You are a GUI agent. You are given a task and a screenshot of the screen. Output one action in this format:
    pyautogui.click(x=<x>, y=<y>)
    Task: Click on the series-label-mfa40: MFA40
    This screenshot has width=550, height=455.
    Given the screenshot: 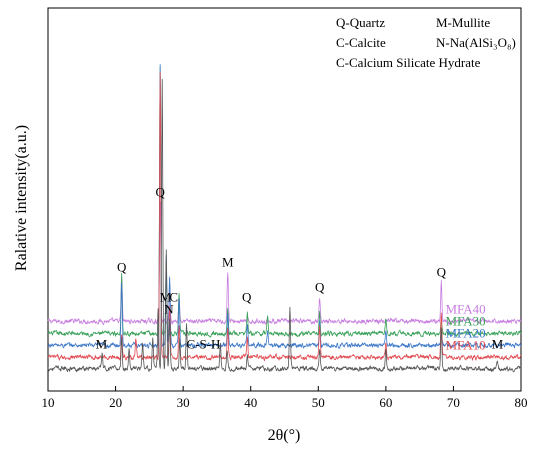 What is the action you would take?
    pyautogui.click(x=465, y=308)
    